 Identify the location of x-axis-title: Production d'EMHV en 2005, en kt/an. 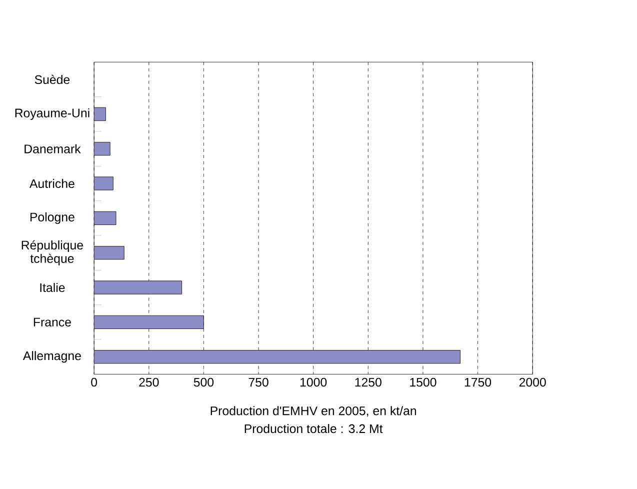
(313, 411).